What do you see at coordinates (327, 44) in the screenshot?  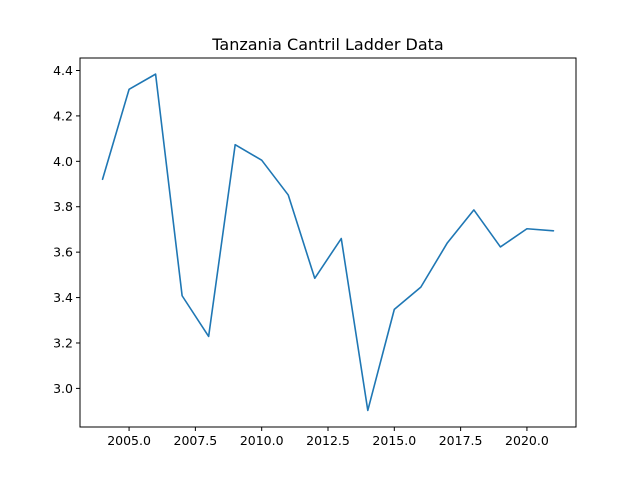 I see `chart-title: Tanzania Cantril Ladder Data` at bounding box center [327, 44].